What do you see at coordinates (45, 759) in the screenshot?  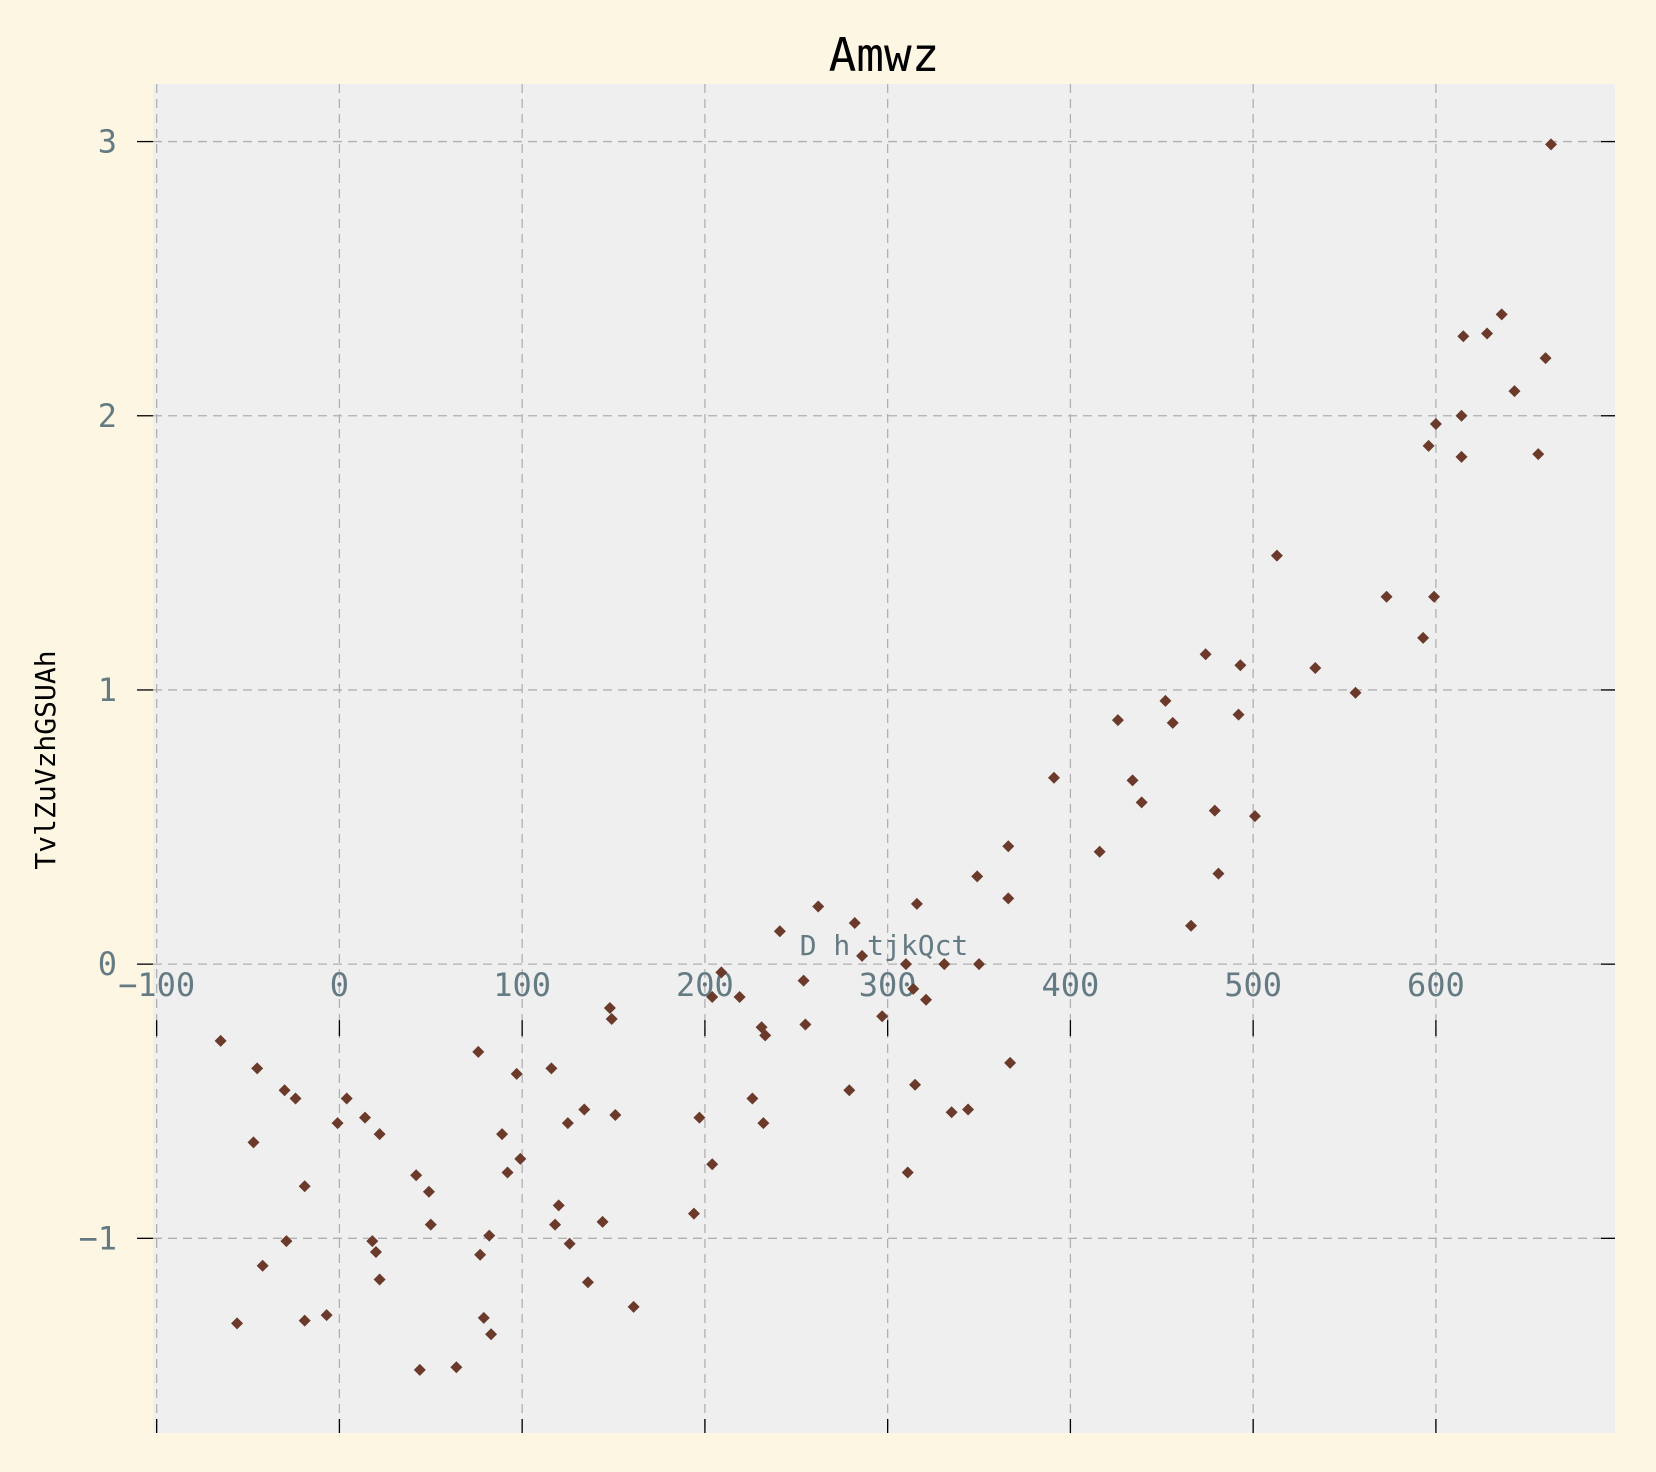 I see `y-axis-label: TvlZuVzhGSUAh` at bounding box center [45, 759].